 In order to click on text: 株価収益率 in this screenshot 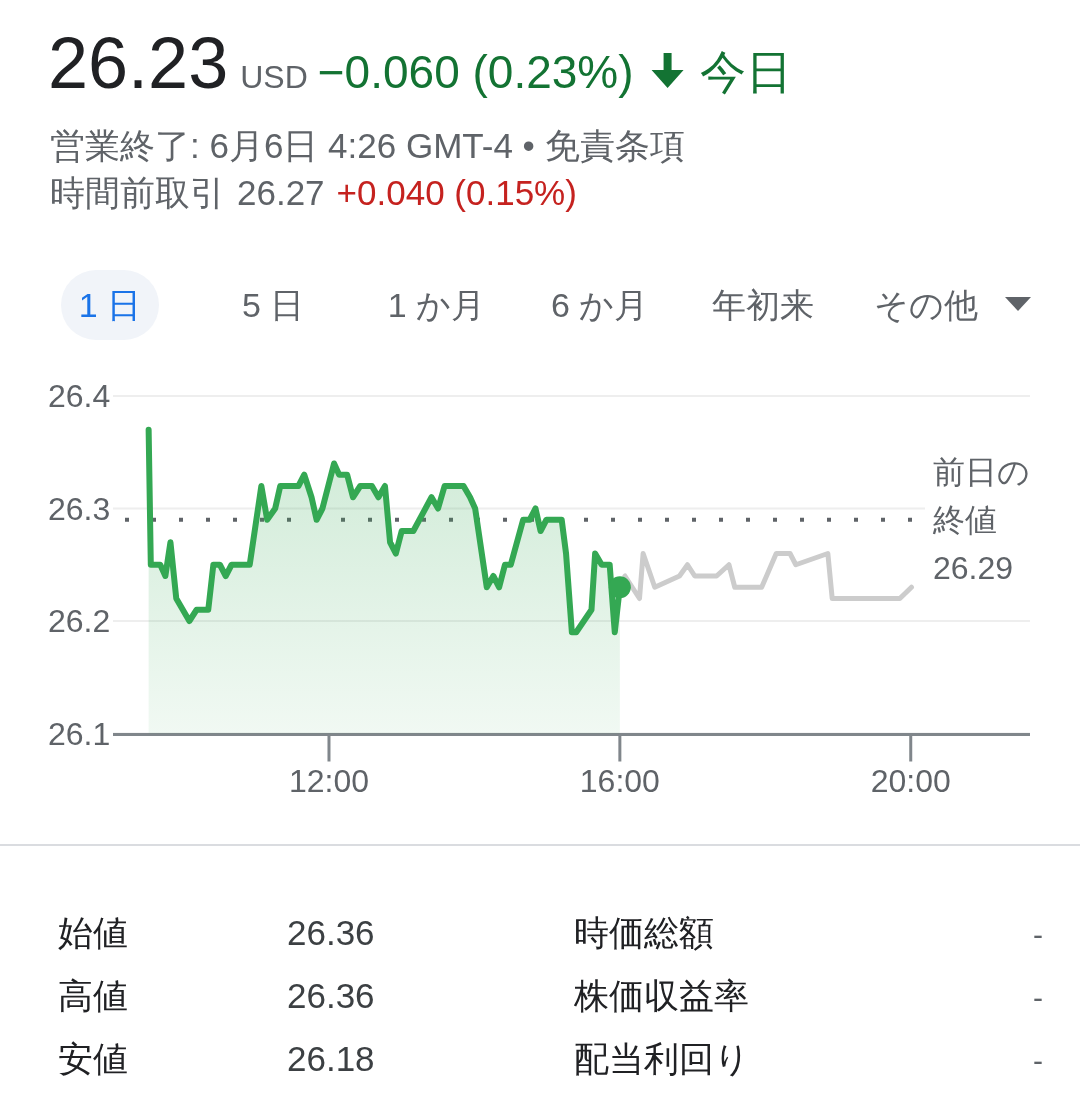, I will do `click(661, 995)`.